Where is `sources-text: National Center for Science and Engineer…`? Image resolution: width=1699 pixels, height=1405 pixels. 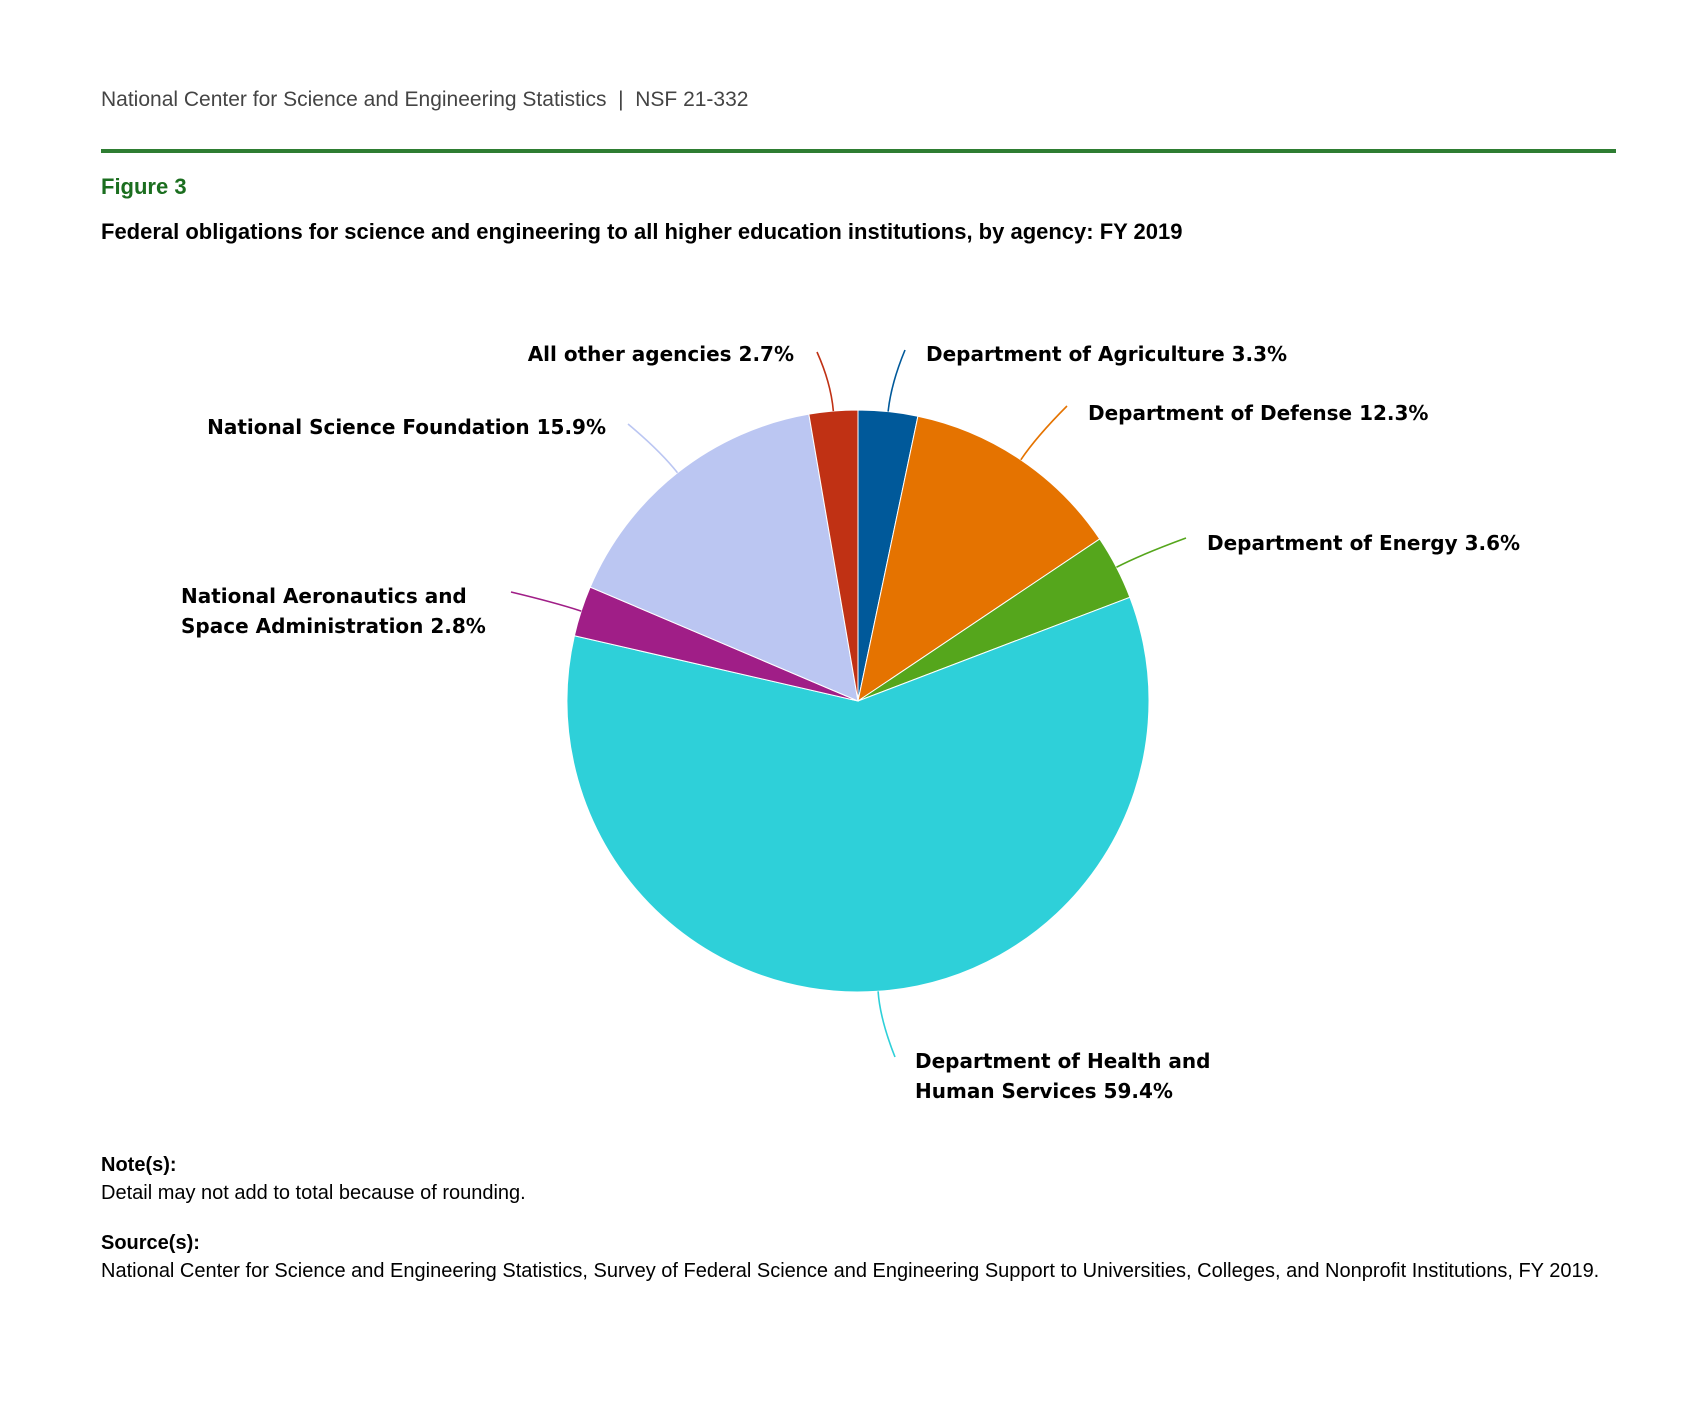 sources-text: National Center for Science and Engineer… is located at coordinates (850, 1271).